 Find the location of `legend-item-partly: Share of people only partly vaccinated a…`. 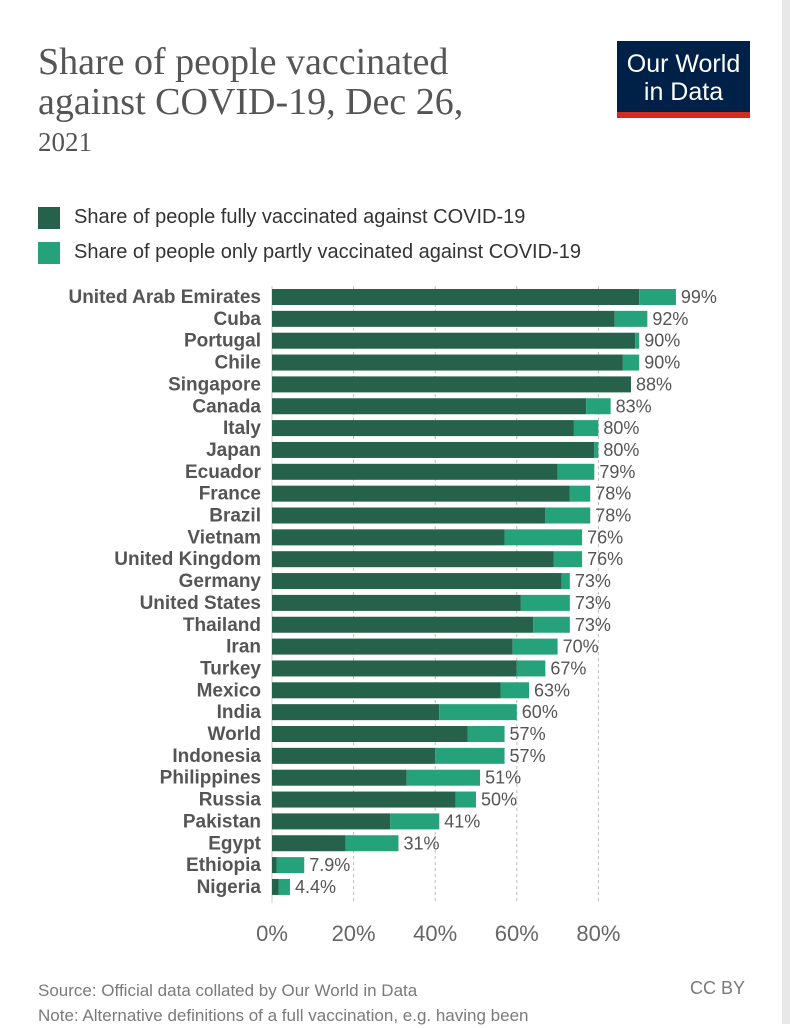

legend-item-partly: Share of people only partly vaccinated a… is located at coordinates (309, 252).